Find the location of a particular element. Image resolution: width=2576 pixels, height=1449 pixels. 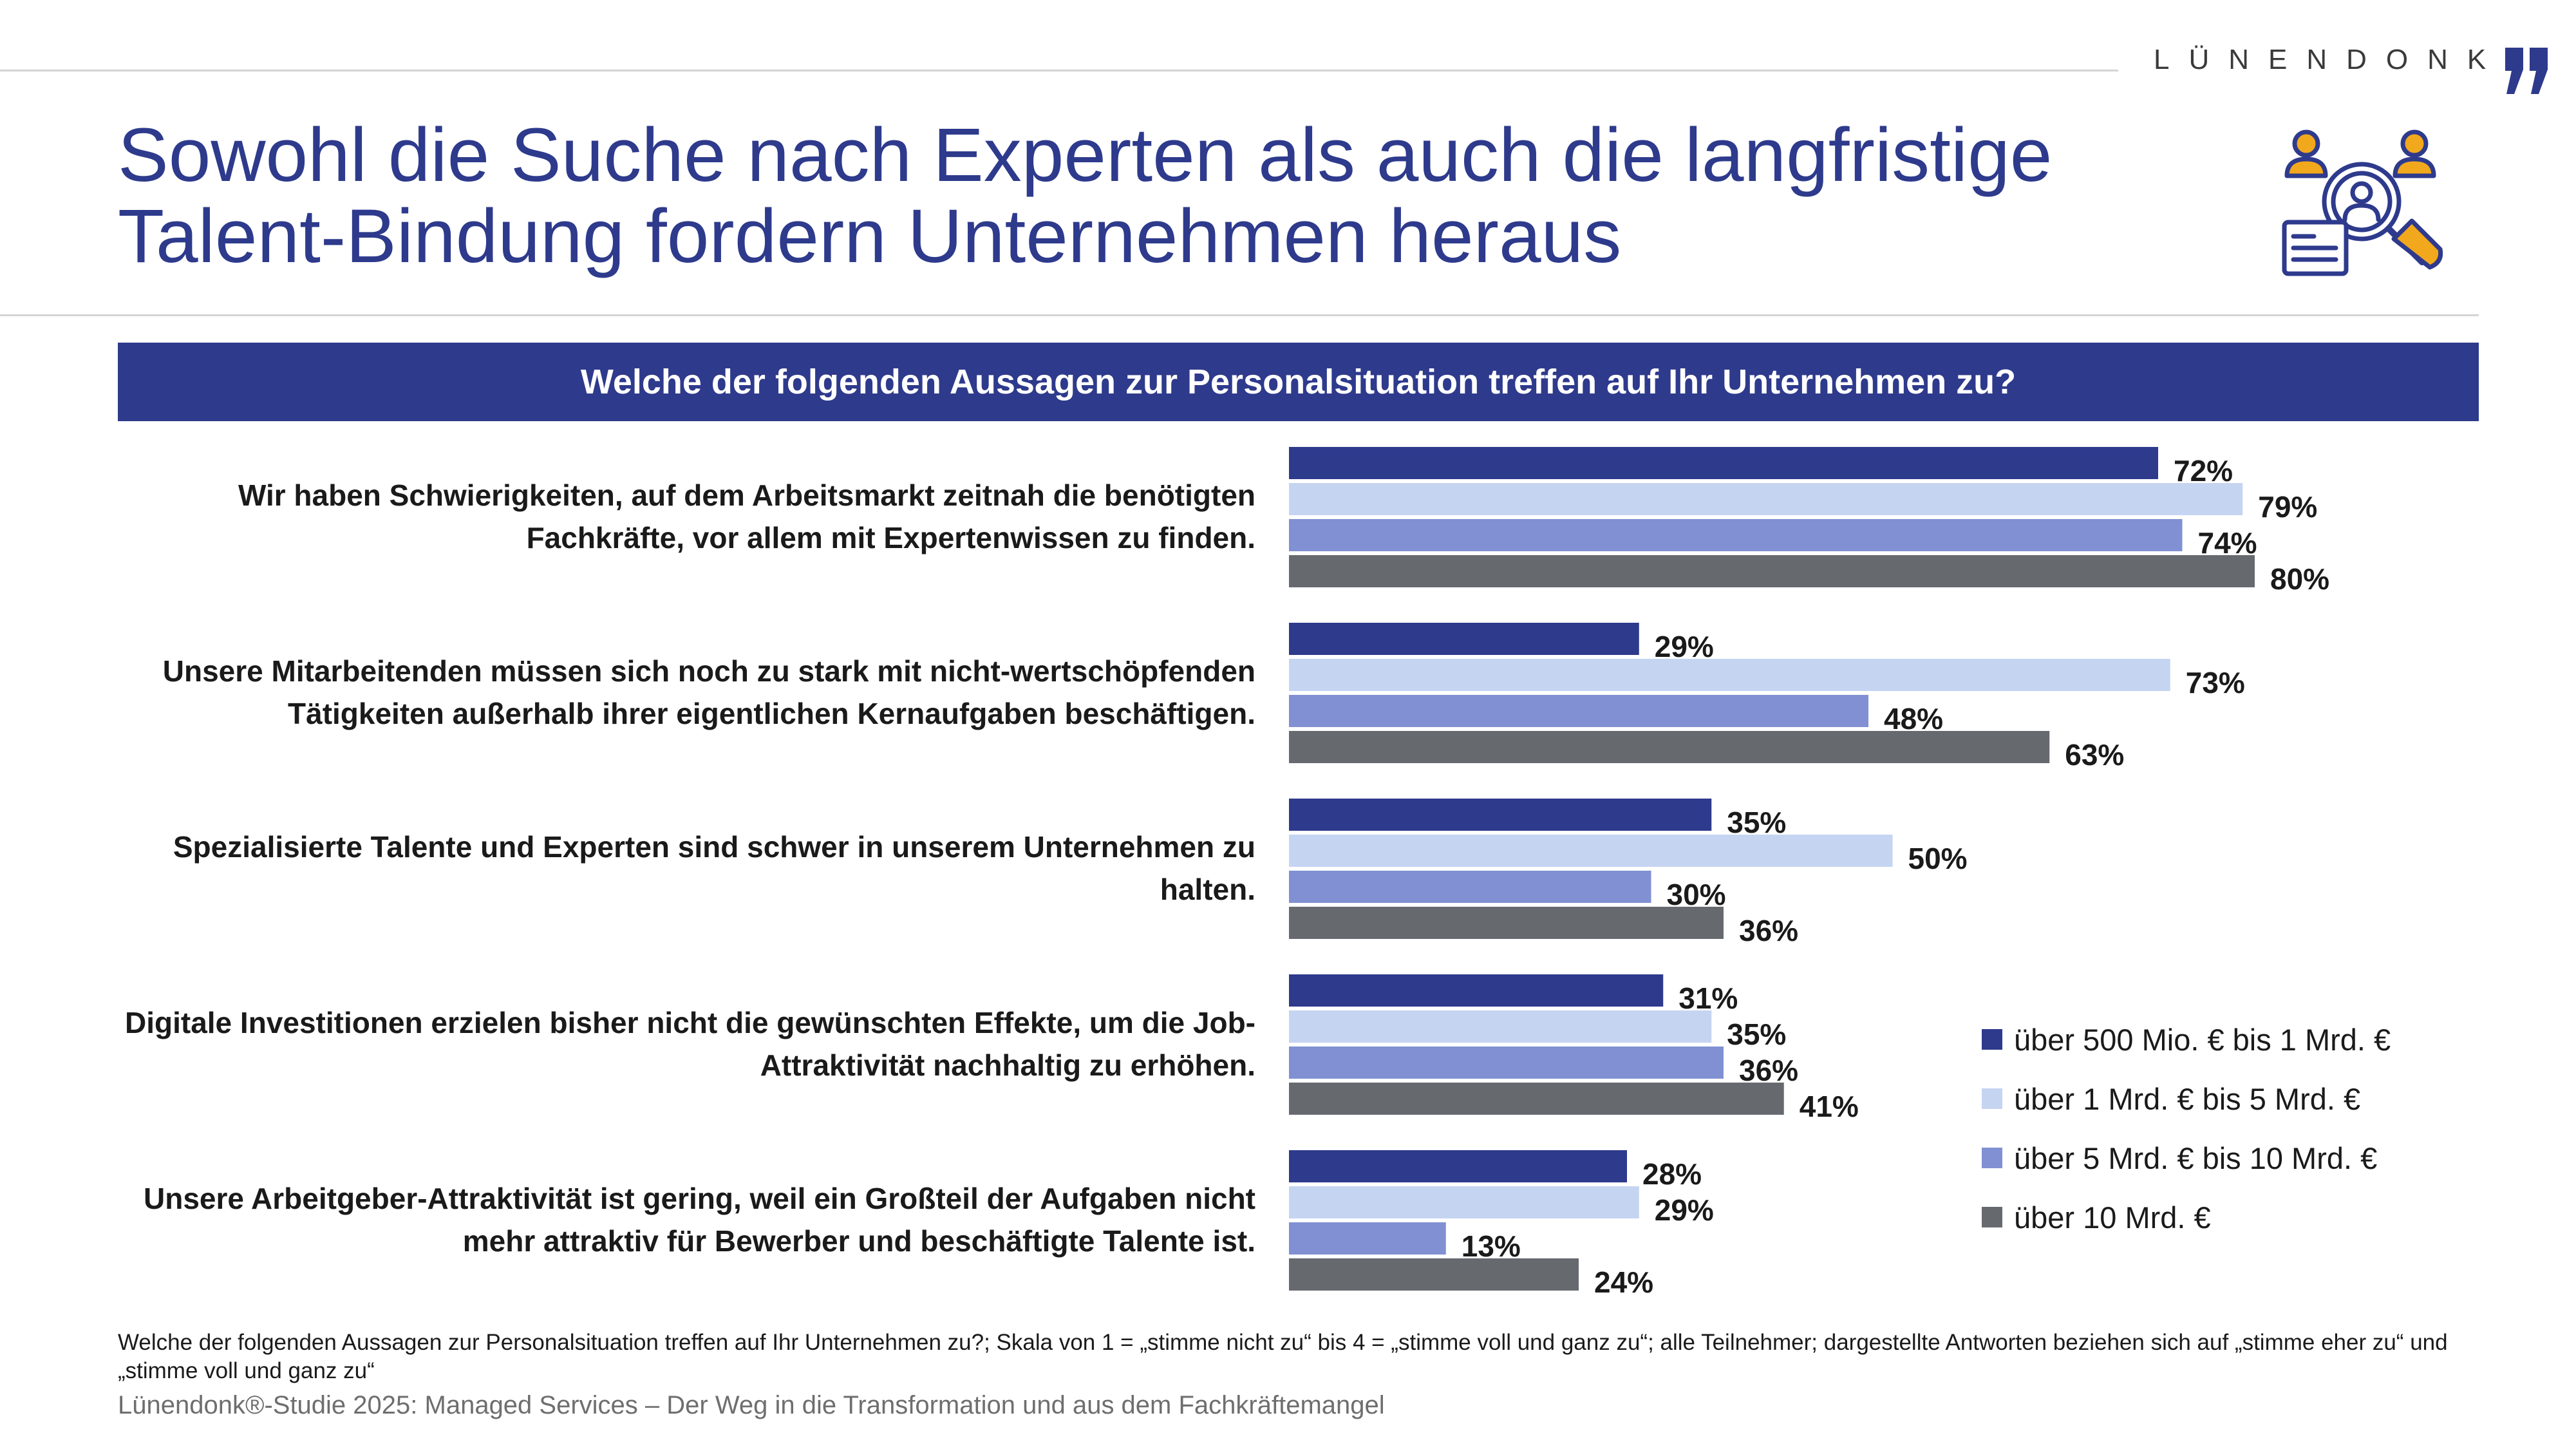

legend-label: über 500 Mio. € bis 1 Mrd. € is located at coordinates (2202, 1039).